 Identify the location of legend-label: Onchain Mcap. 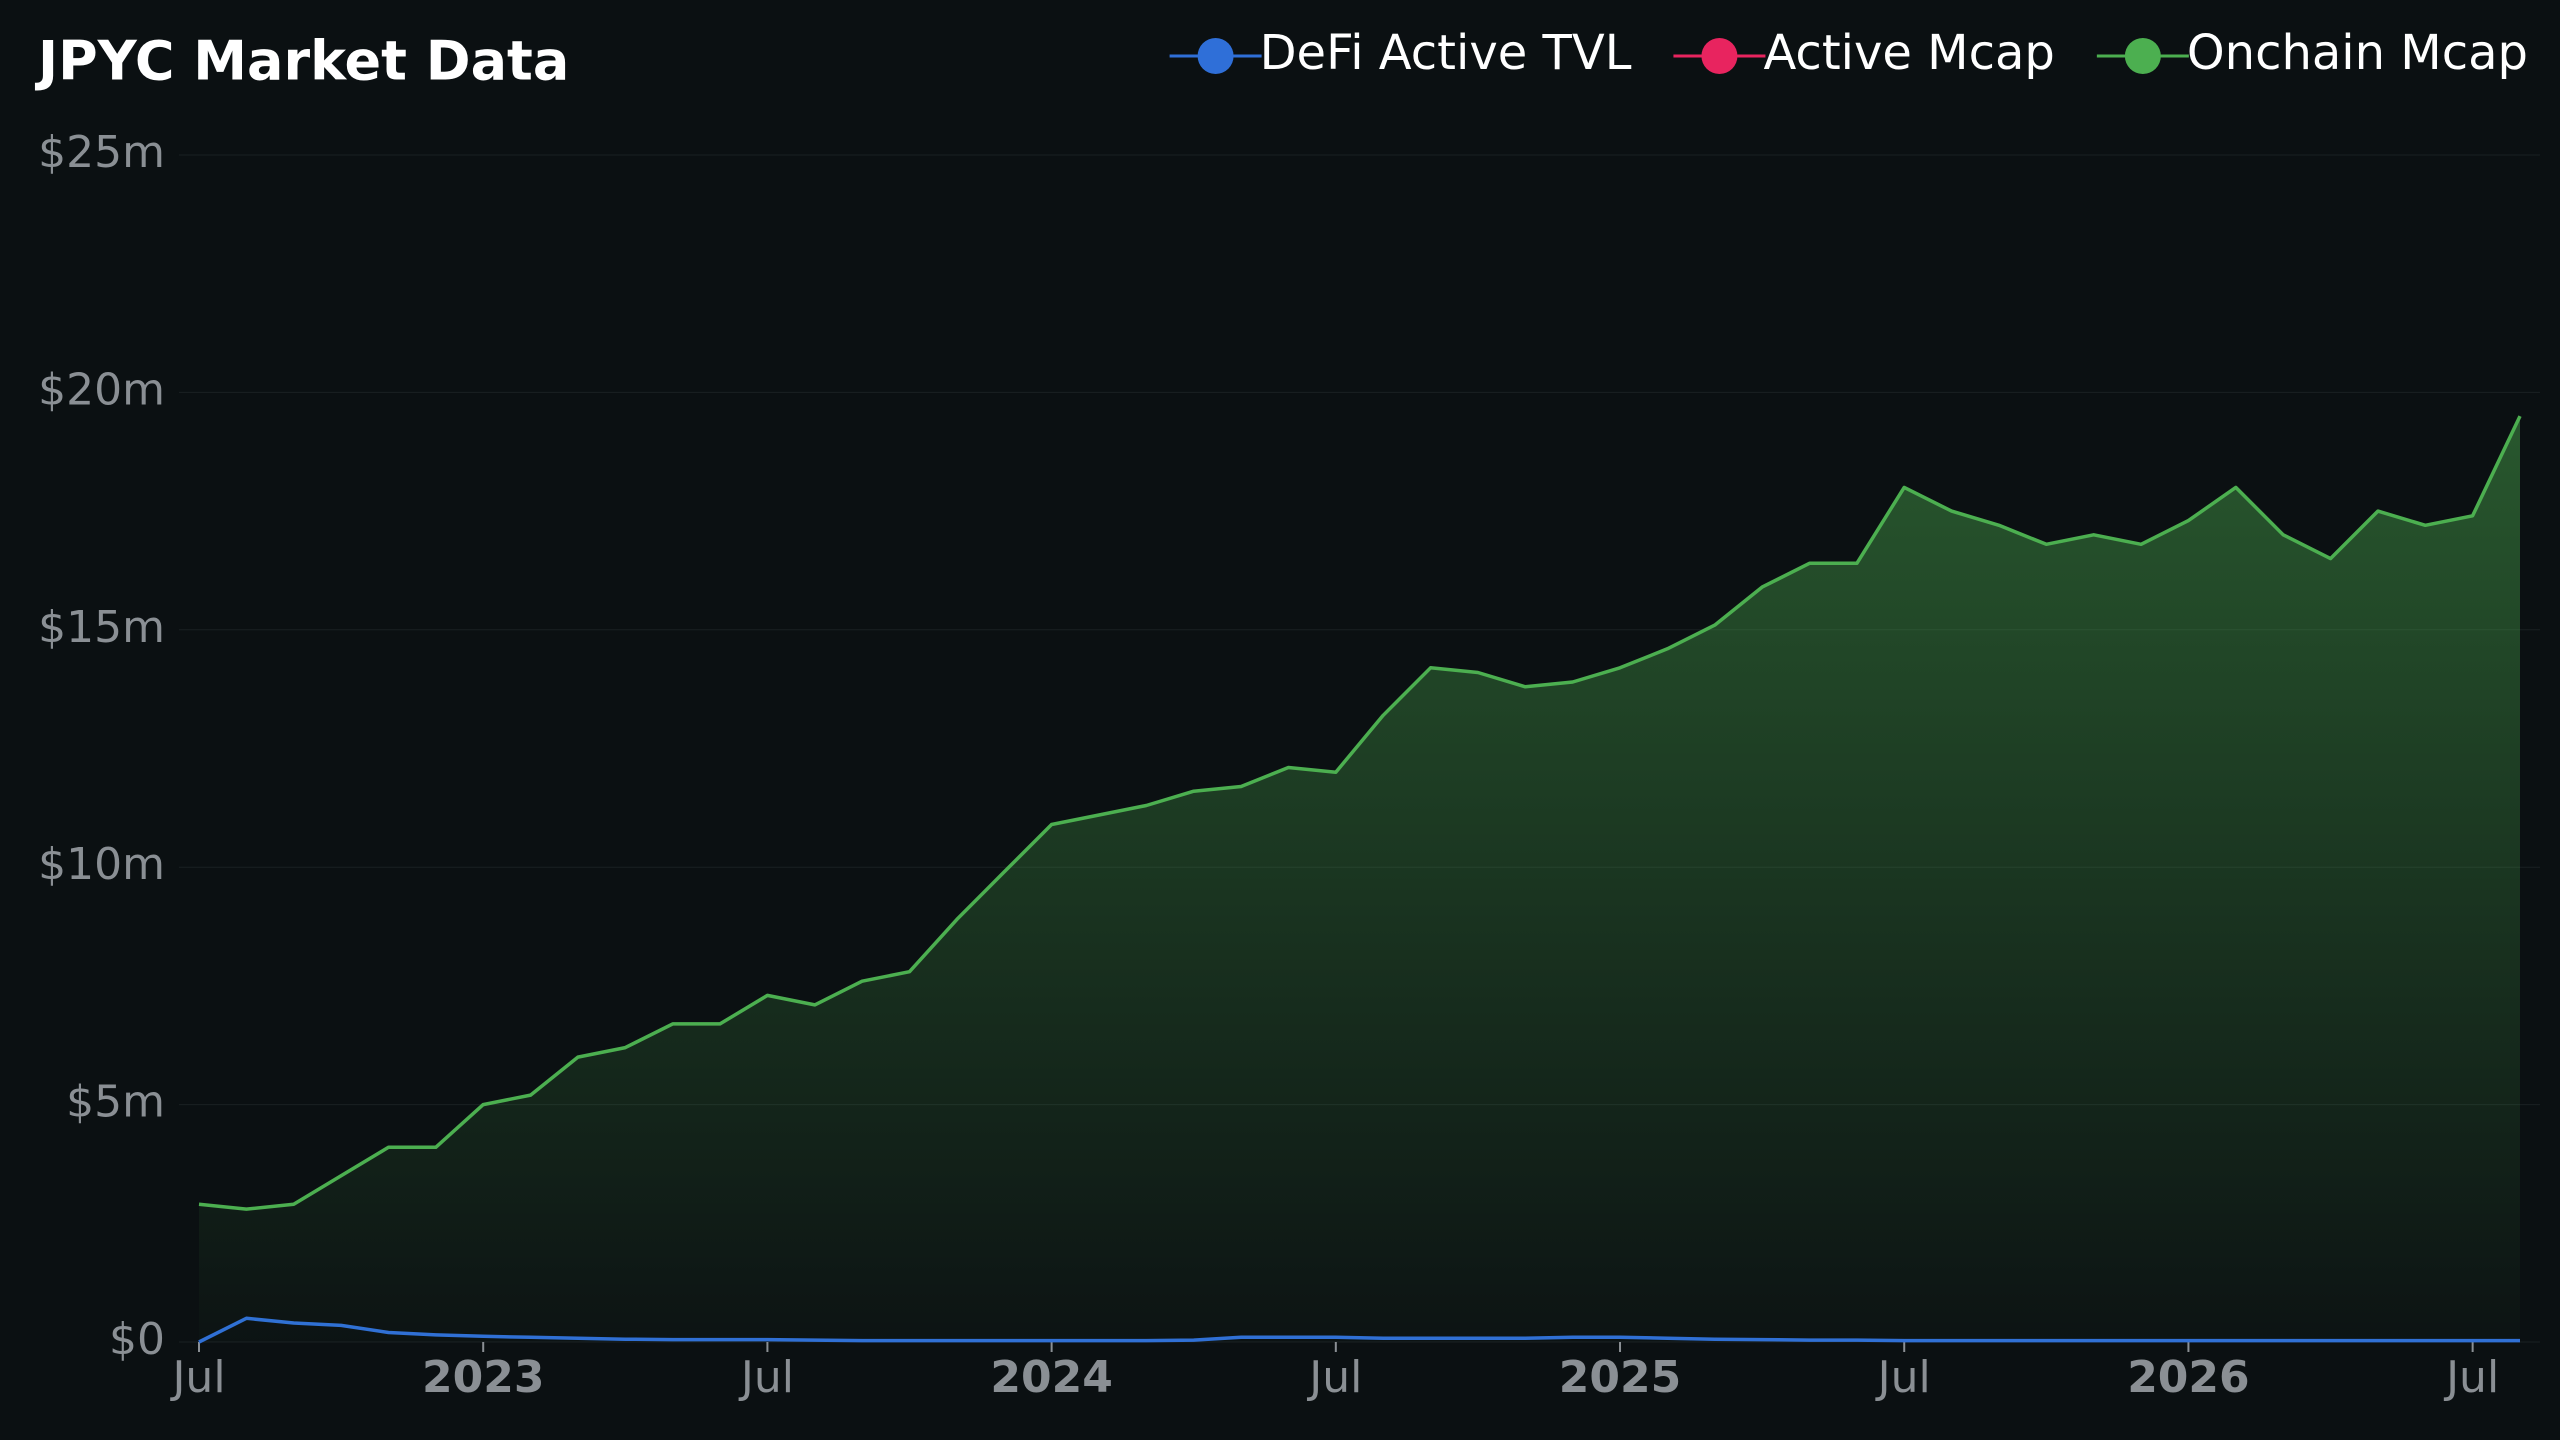
(2357, 53).